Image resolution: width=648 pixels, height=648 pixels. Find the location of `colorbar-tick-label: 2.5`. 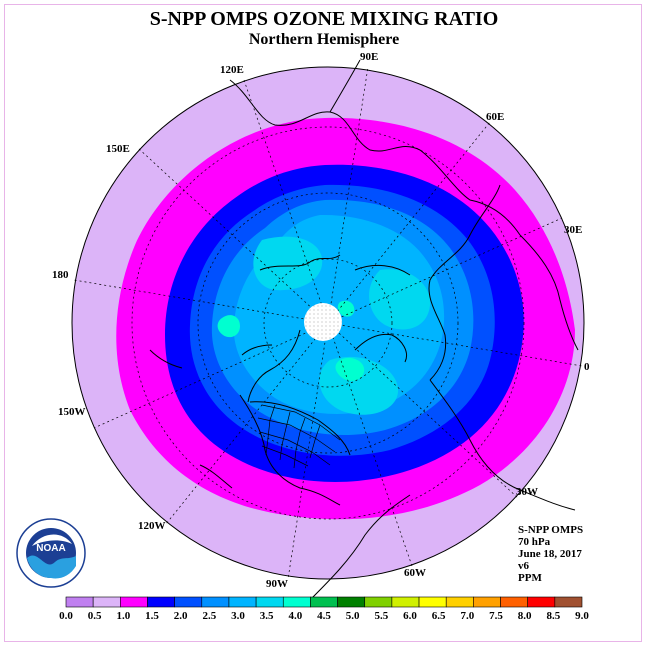

colorbar-tick-label: 2.5 is located at coordinates (209, 616).